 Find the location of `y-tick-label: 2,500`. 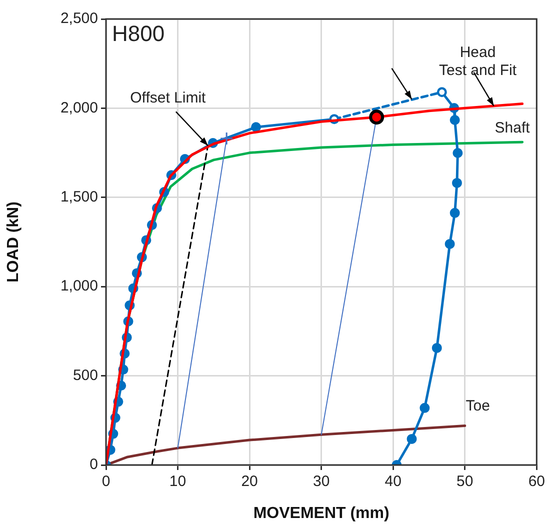

y-tick-label: 2,500 is located at coordinates (79, 19).